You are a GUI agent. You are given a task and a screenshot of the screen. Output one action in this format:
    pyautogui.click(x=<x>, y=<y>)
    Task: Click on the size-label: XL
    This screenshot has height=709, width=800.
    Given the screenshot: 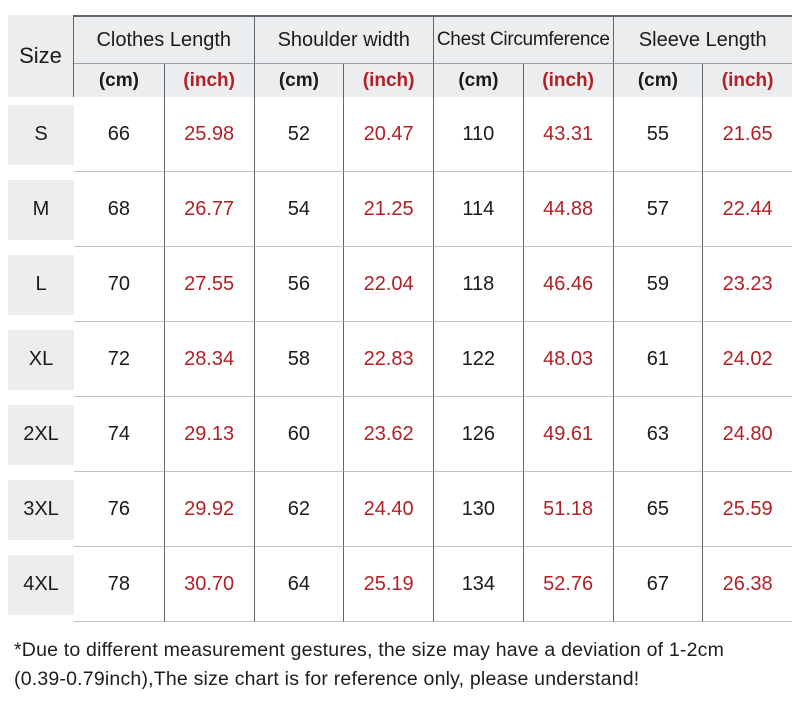 What is the action you would take?
    pyautogui.click(x=41, y=359)
    